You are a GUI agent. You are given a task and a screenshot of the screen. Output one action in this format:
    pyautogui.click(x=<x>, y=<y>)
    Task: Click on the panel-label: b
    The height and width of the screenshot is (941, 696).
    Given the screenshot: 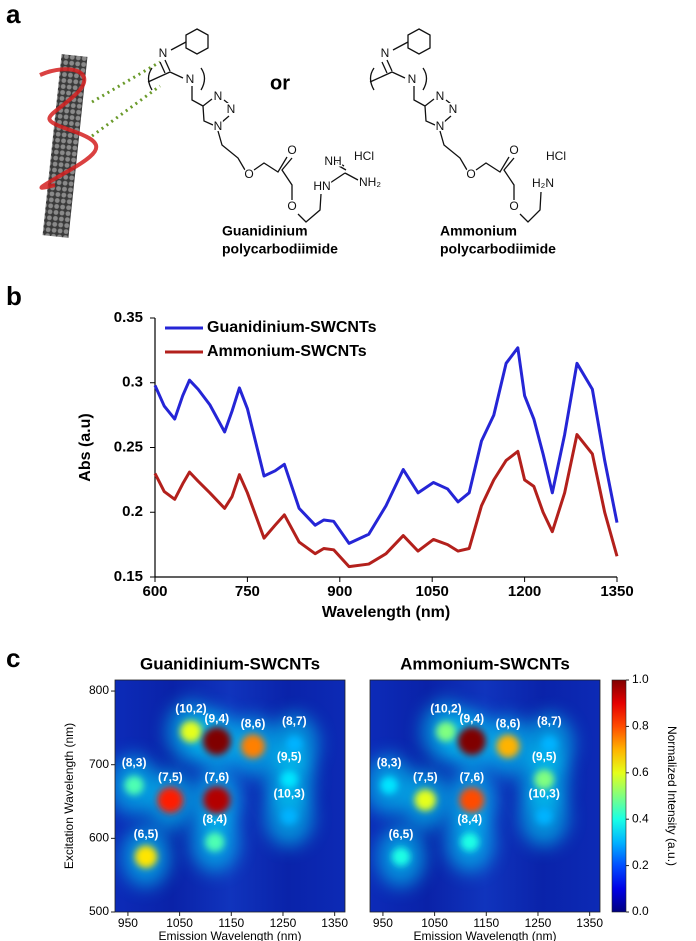 What is the action you would take?
    pyautogui.click(x=14, y=296)
    